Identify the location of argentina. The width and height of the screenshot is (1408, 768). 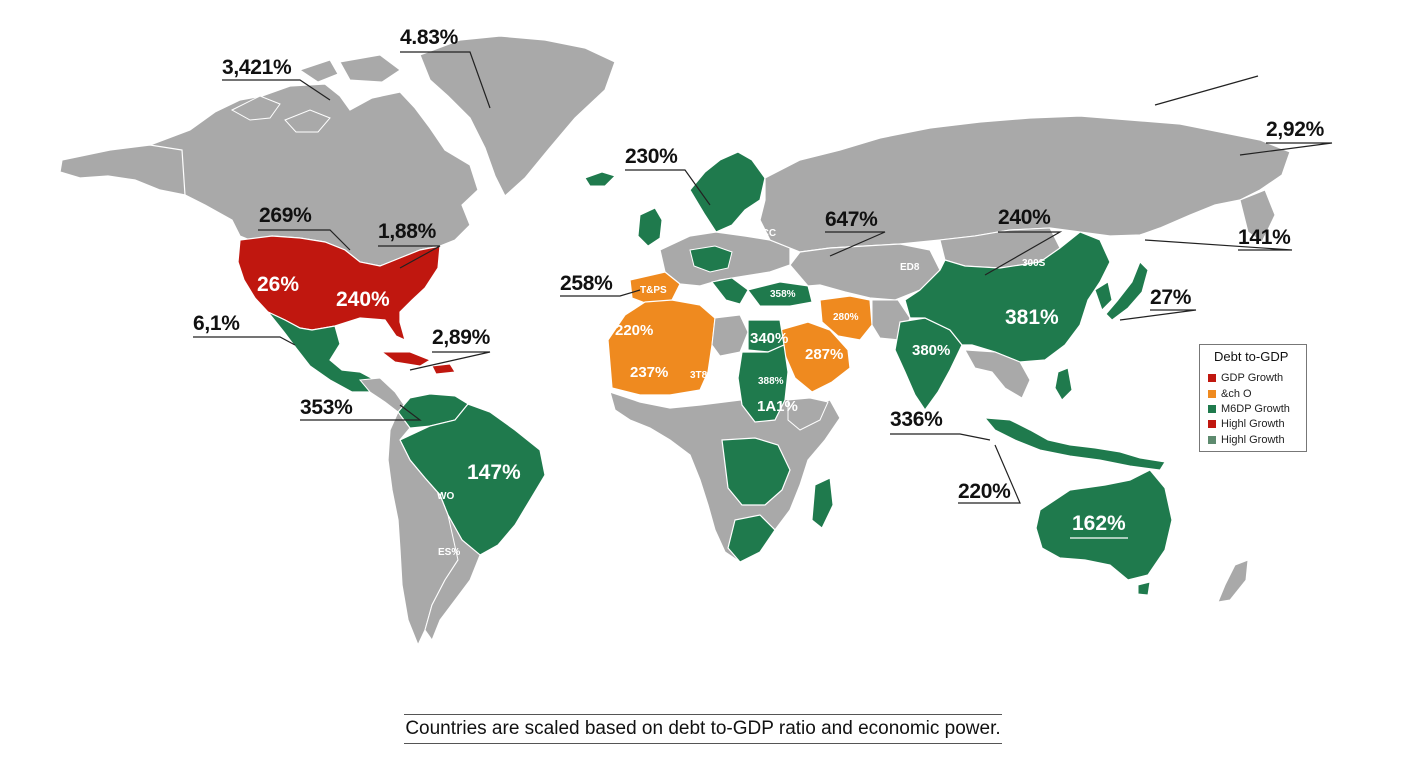
(452, 578).